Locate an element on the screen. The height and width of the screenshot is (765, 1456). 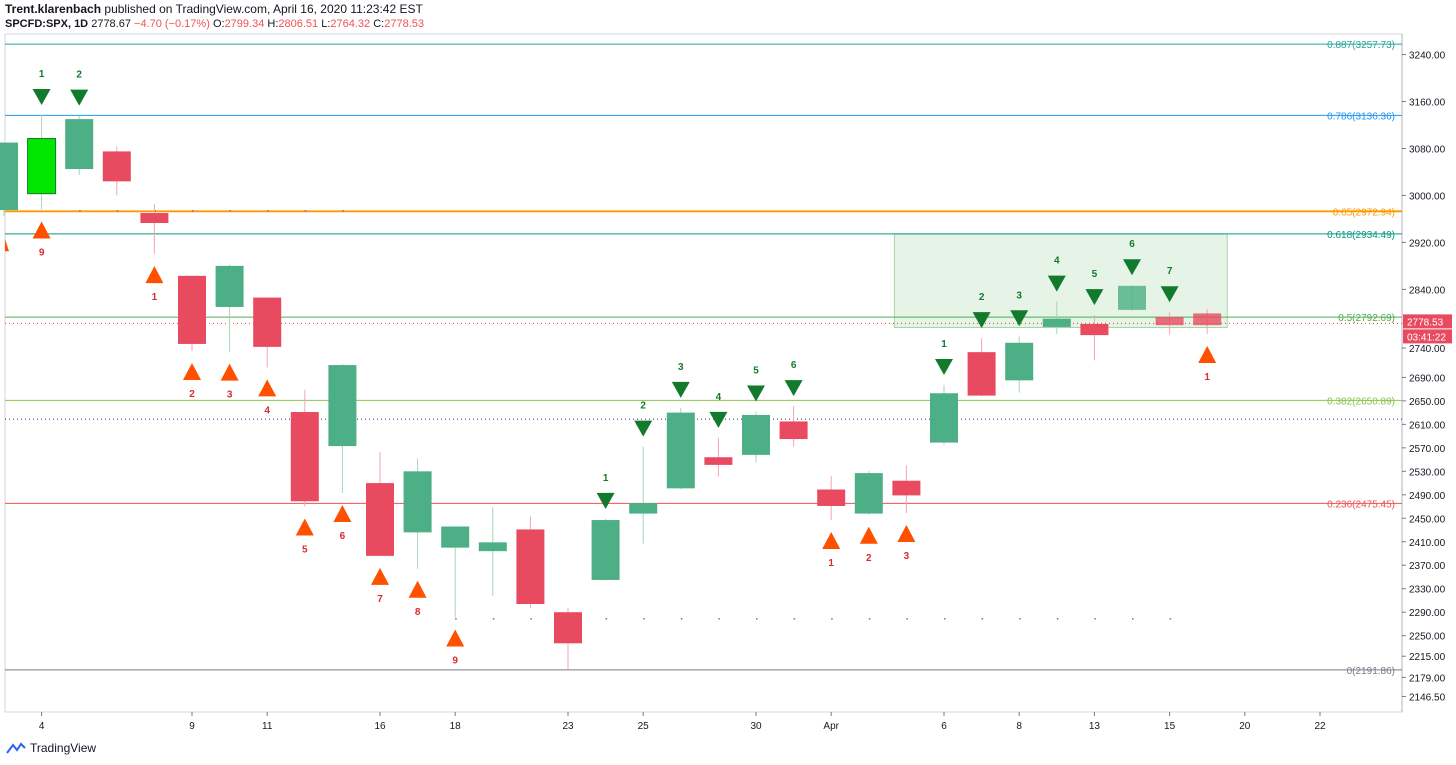
x-axis-tick-label: 25 is located at coordinates (644, 726).